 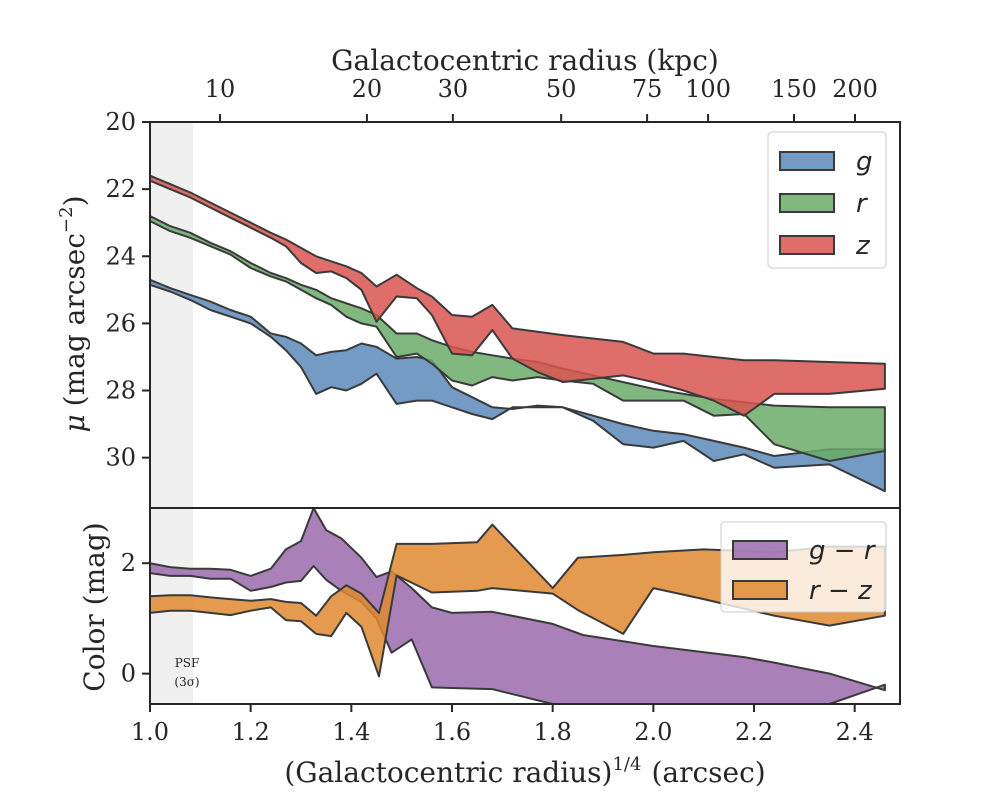 What do you see at coordinates (807, 245) in the screenshot?
I see `top-legend-swatch-z` at bounding box center [807, 245].